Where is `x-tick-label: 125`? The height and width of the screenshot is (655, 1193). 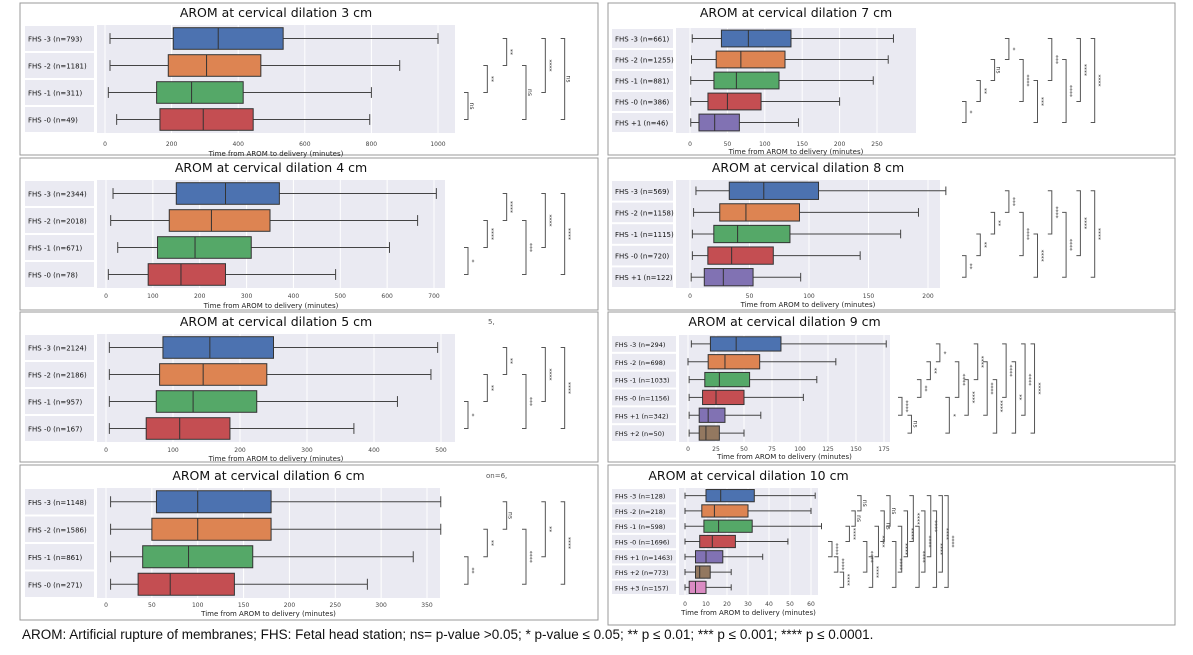
x-tick-label: 125 is located at coordinates (828, 449).